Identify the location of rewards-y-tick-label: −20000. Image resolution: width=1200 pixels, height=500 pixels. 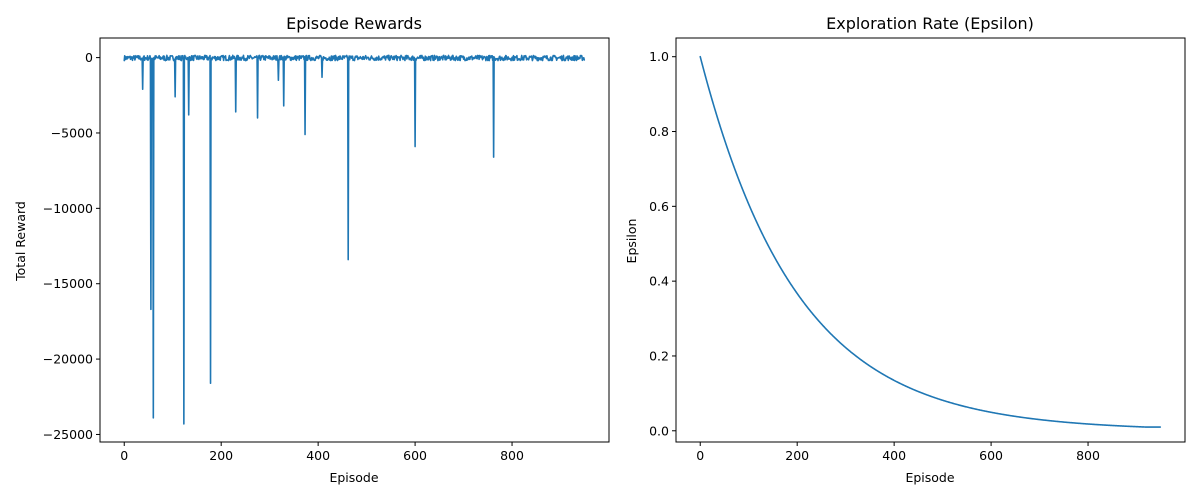
(68, 359).